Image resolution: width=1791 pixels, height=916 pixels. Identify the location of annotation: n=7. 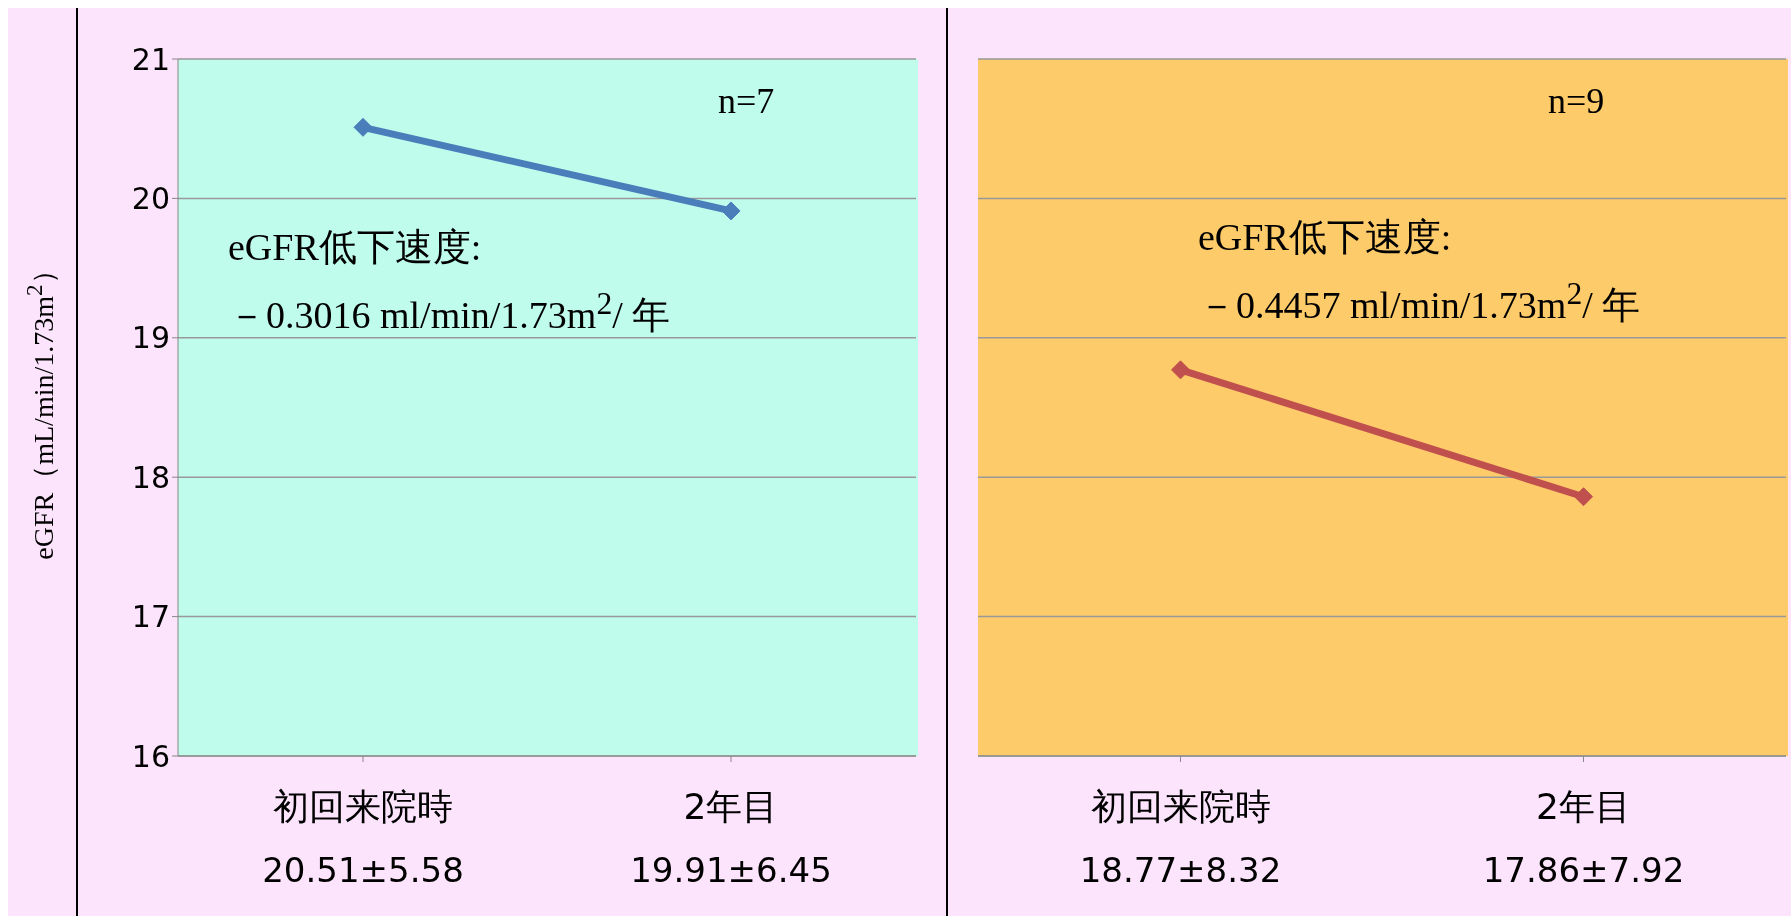
(746, 101).